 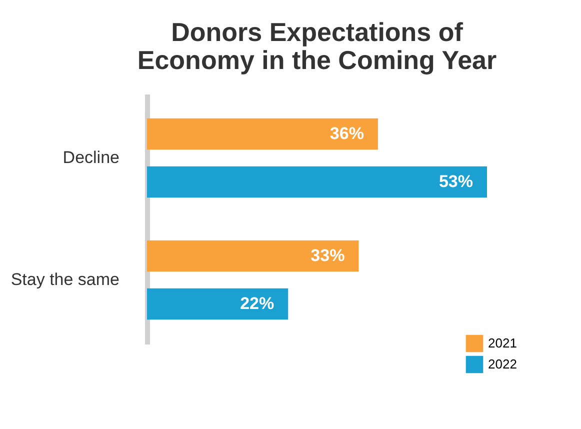 I want to click on text: Donors Expectations of, so click(x=317, y=32).